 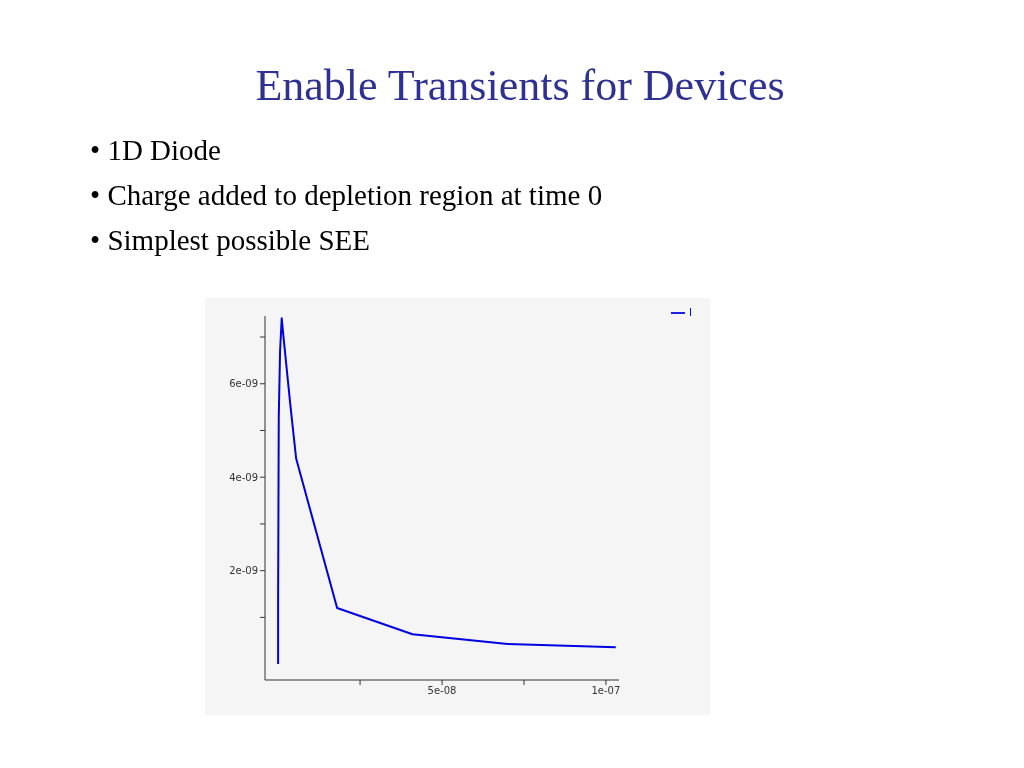 I want to click on x-tick-label: 1e-07, so click(x=606, y=691).